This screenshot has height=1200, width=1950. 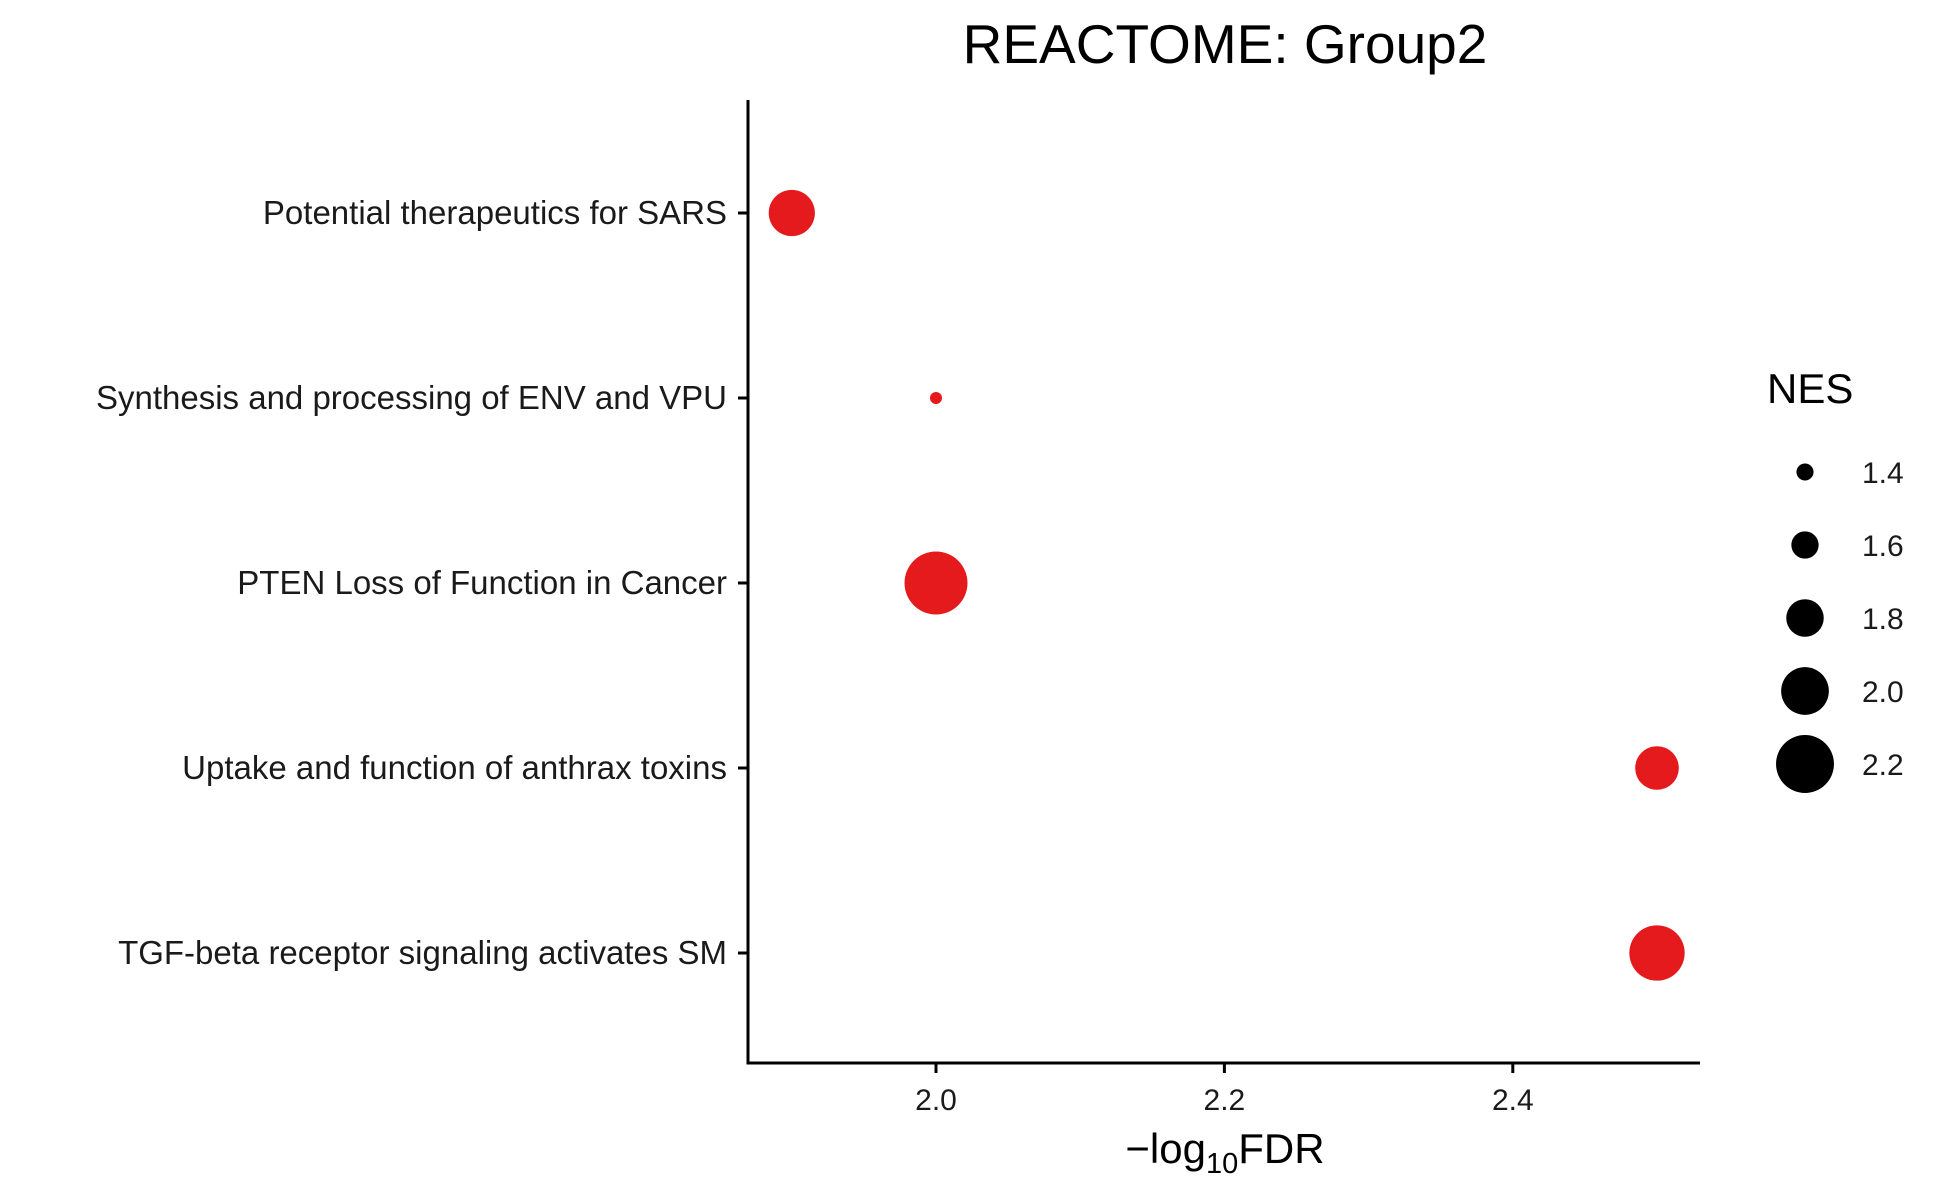 What do you see at coordinates (1883, 546) in the screenshot?
I see `legend-label: 1.6` at bounding box center [1883, 546].